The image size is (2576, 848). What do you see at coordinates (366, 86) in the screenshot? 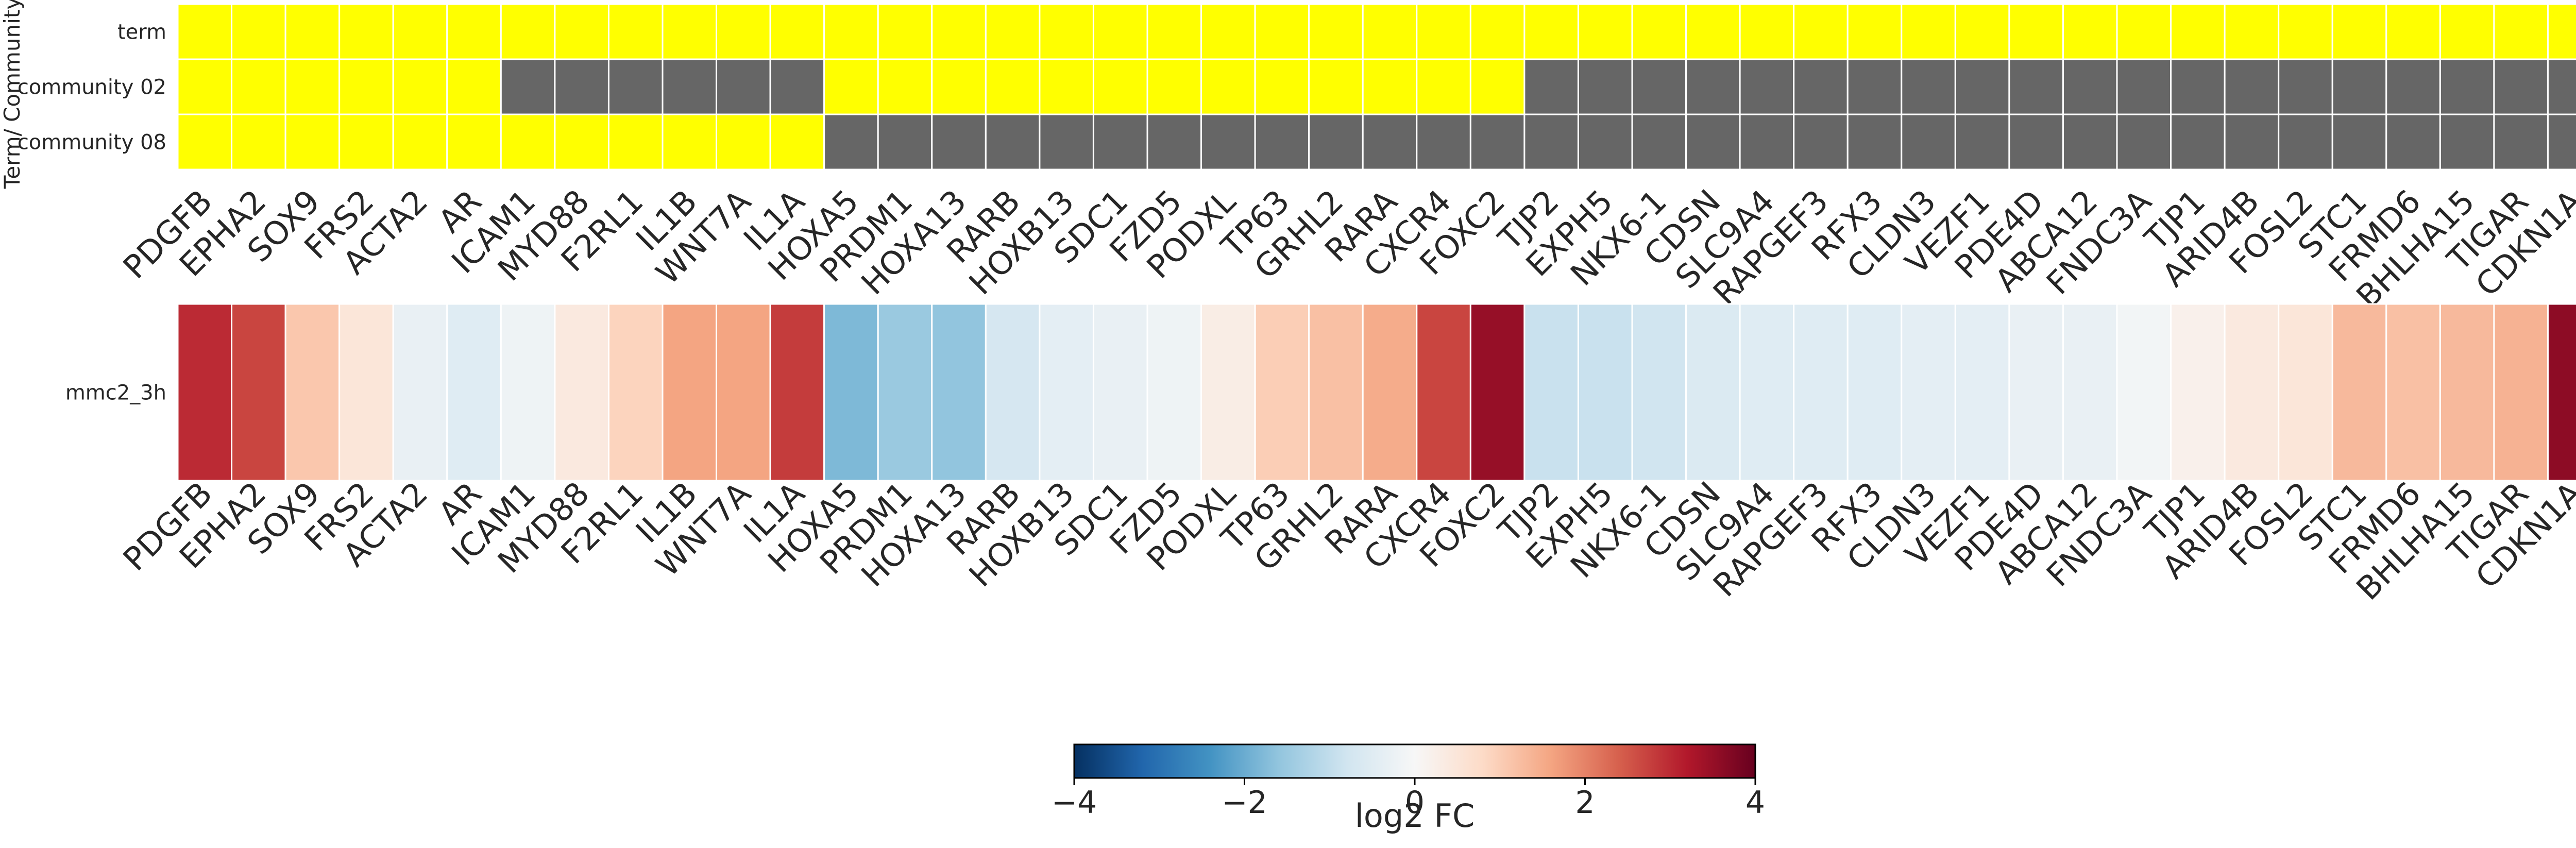
I see `membership-cell-community-02-frs2` at bounding box center [366, 86].